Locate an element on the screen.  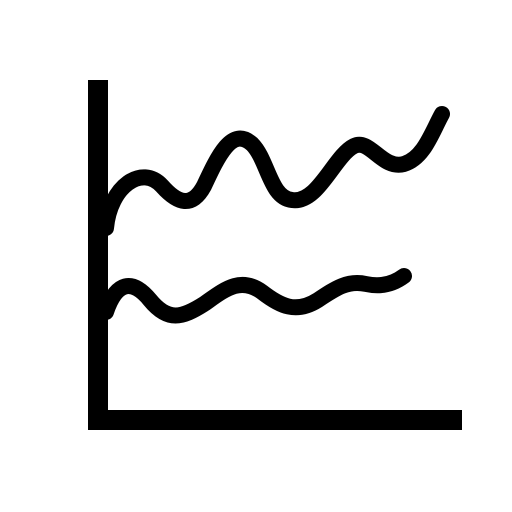
lower-wave-line is located at coordinates (255, 296).